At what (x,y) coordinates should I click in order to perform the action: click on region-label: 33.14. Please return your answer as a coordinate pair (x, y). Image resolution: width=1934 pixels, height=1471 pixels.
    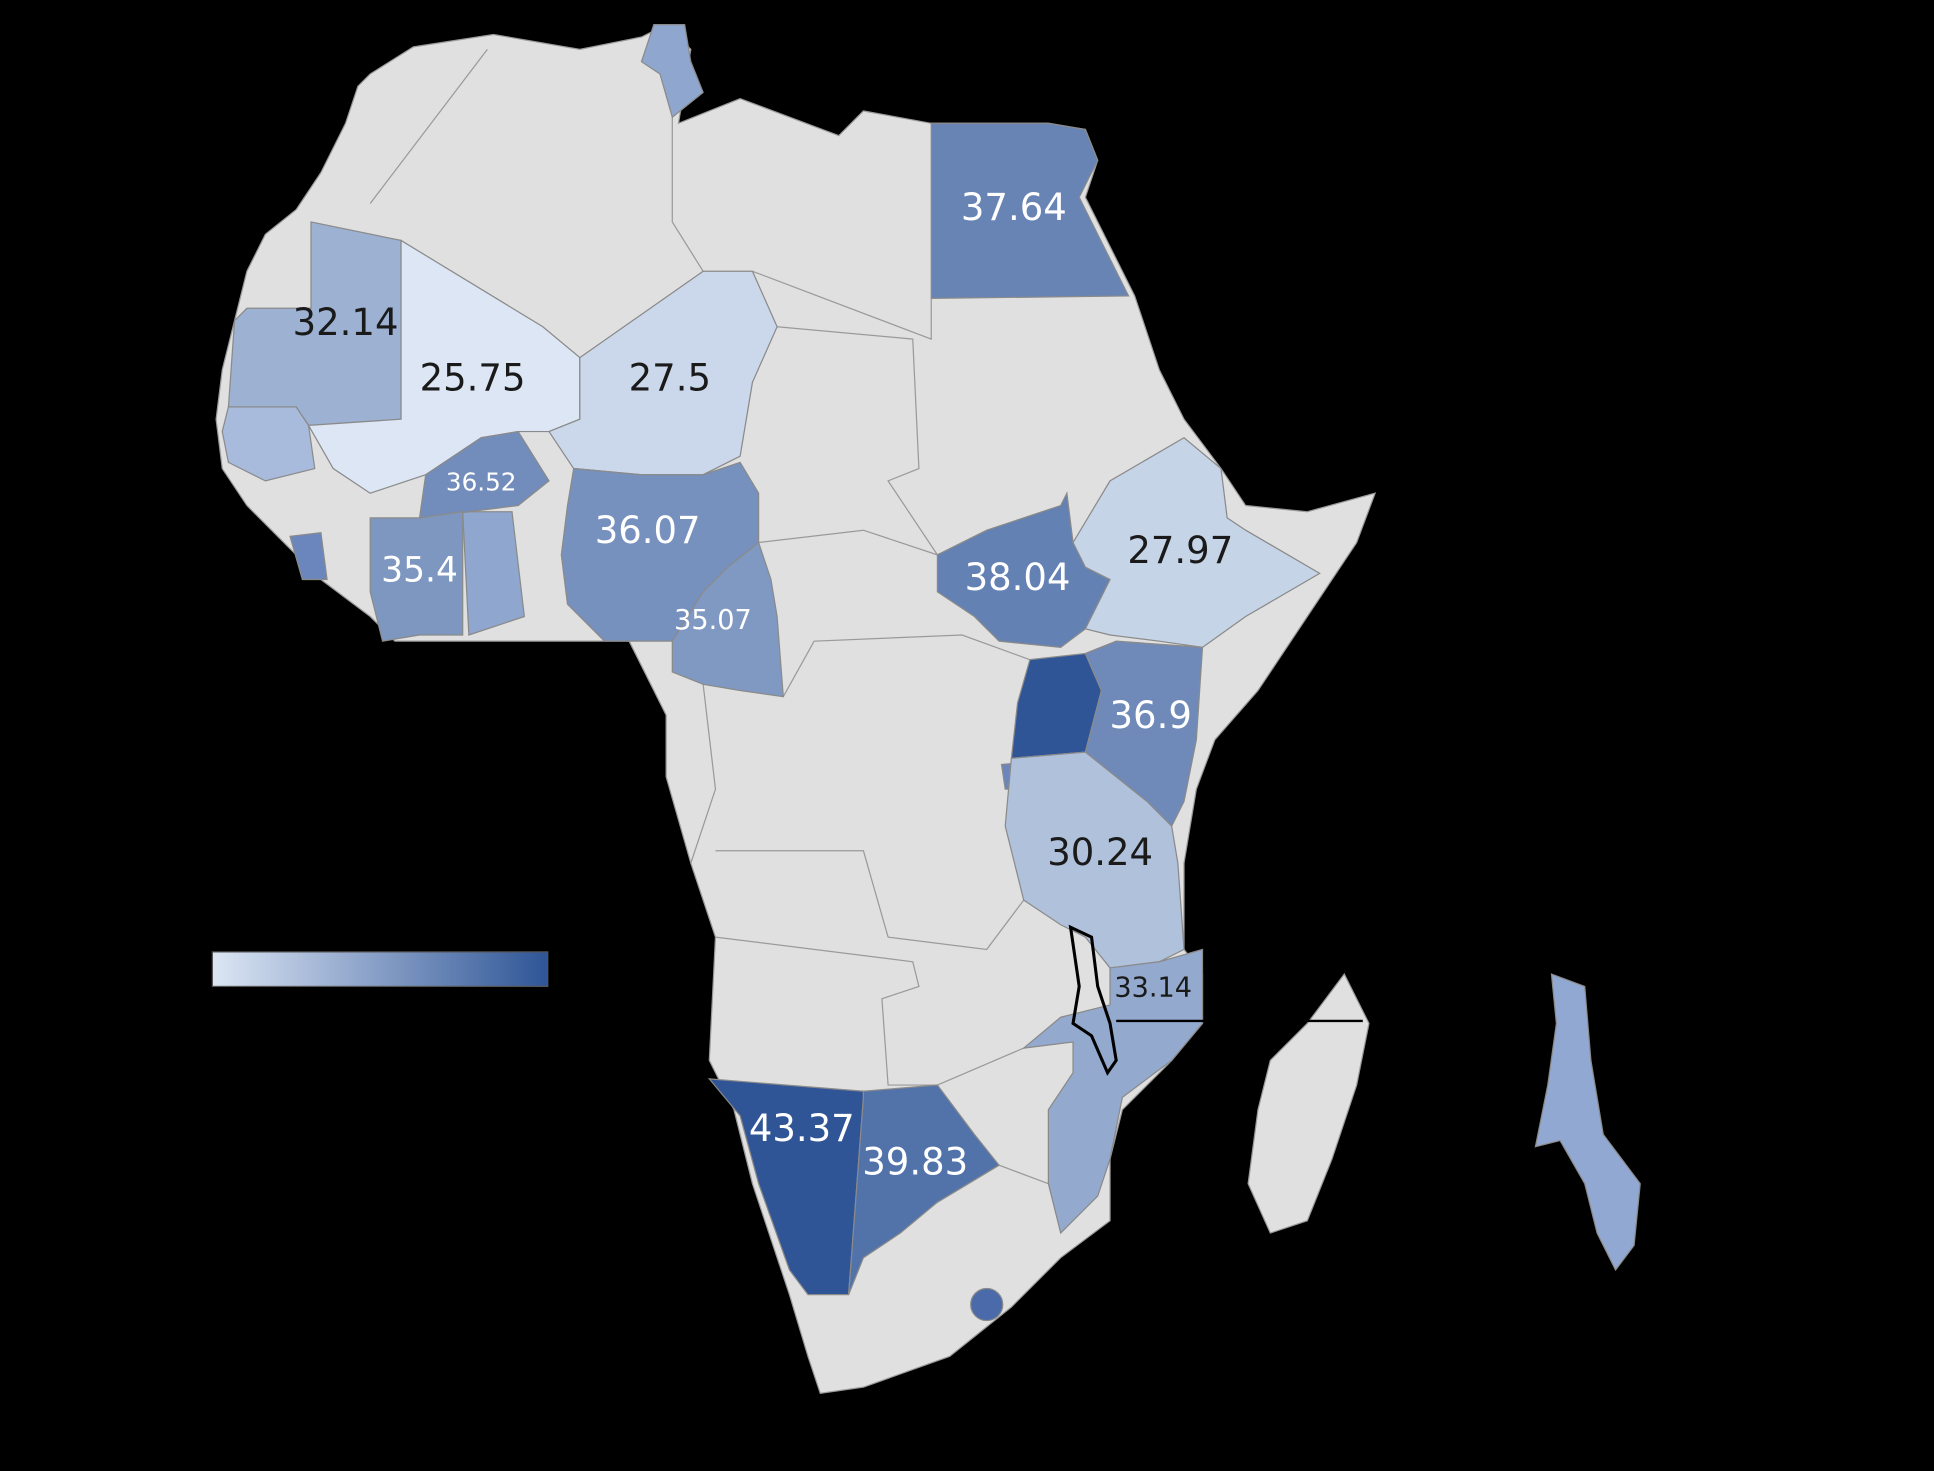
    Looking at the image, I should click on (1153, 987).